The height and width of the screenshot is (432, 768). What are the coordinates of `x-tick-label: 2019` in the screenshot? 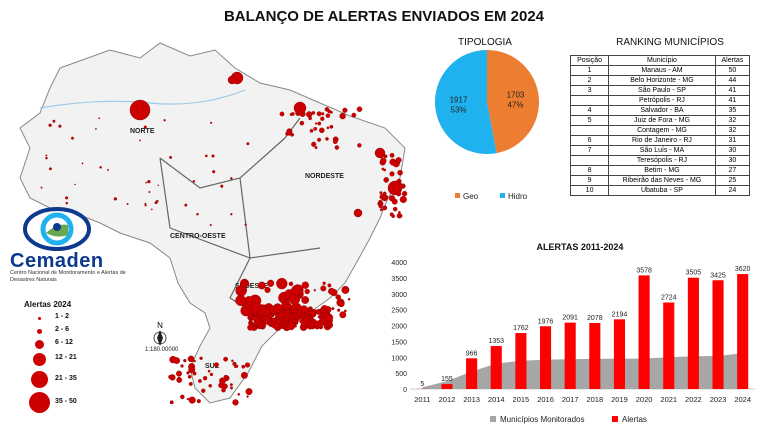 It's located at (619, 399).